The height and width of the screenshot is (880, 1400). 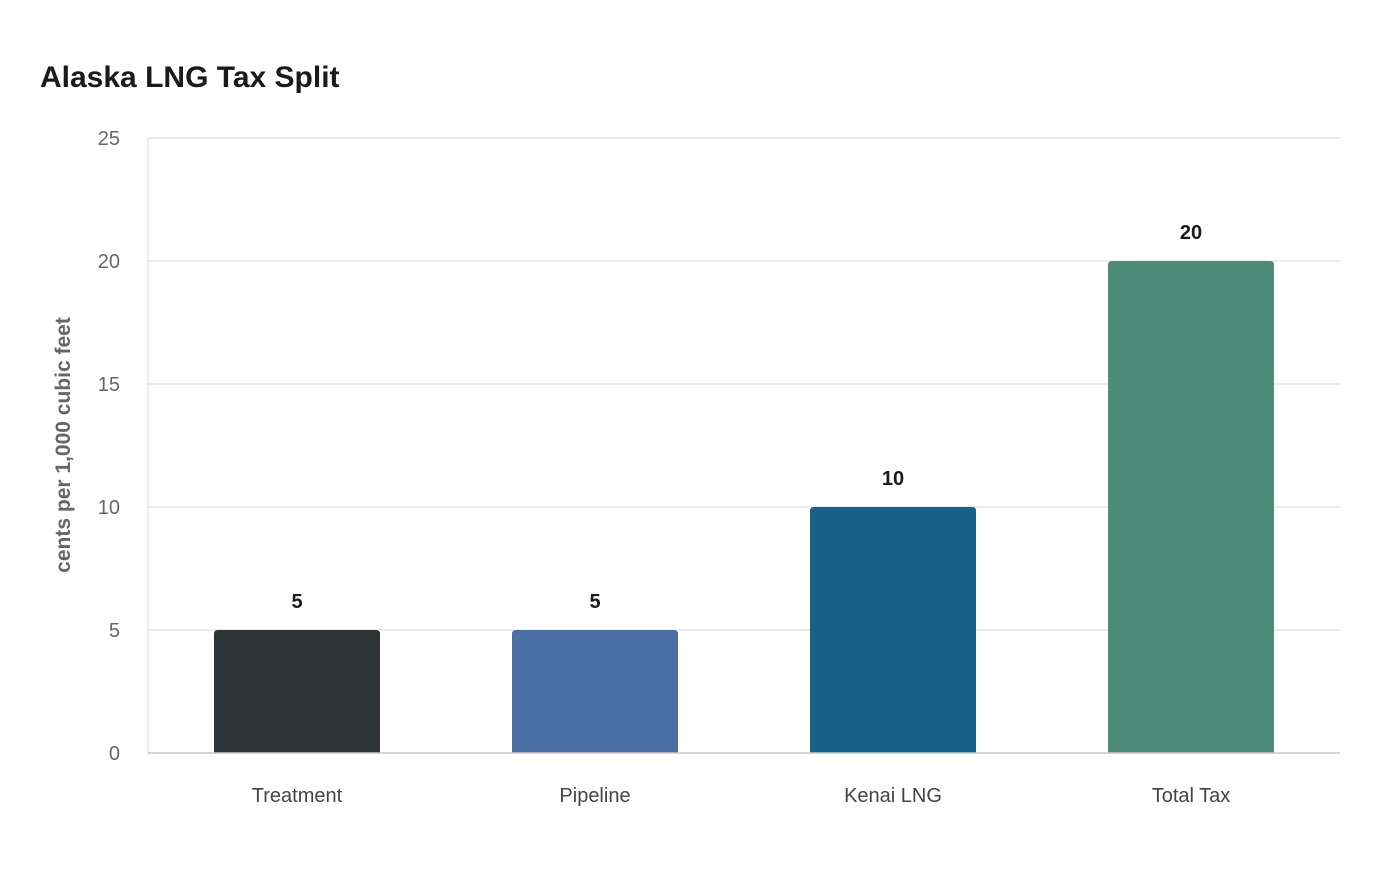 I want to click on y-tick-label: 15, so click(x=109, y=385).